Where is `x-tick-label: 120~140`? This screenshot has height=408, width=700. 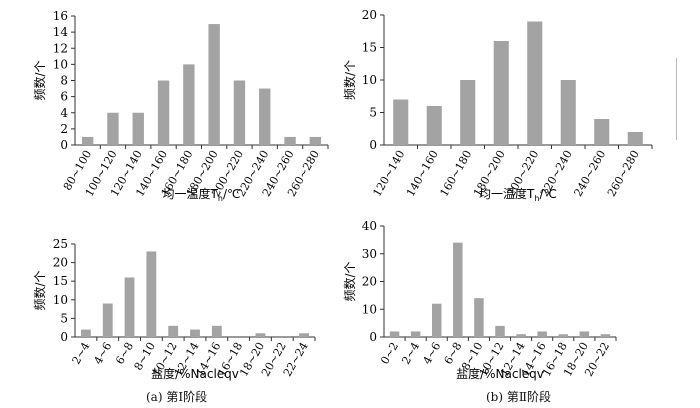 x-tick-label: 120~140 is located at coordinates (388, 173).